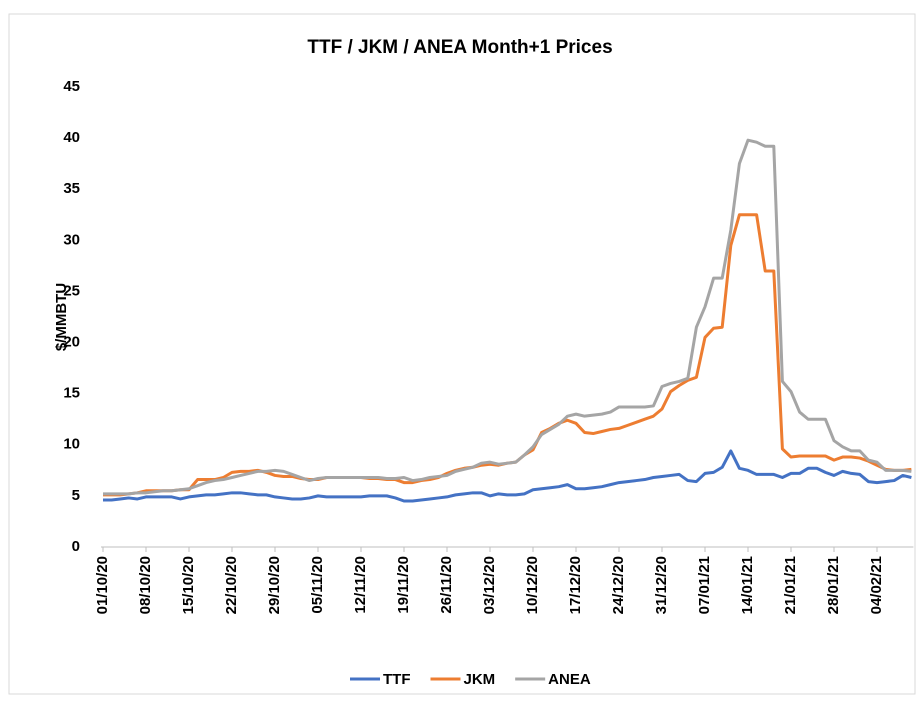 The image size is (917, 702). I want to click on x-tick-label: 22/10/20, so click(231, 585).